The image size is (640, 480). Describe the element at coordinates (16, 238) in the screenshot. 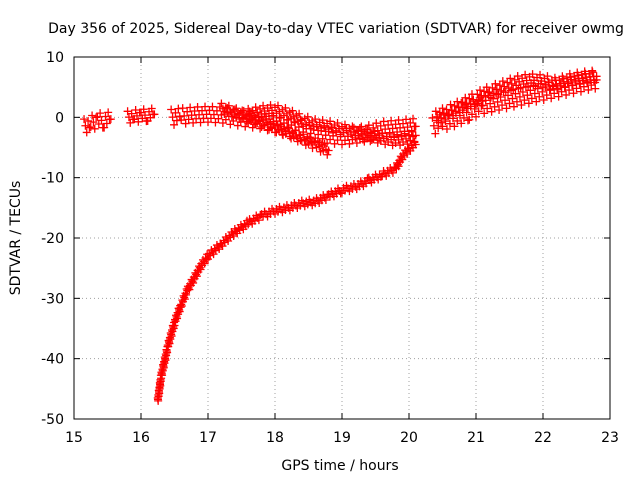

I see `y-axis-label: SDTVAR / TECUs` at that location.